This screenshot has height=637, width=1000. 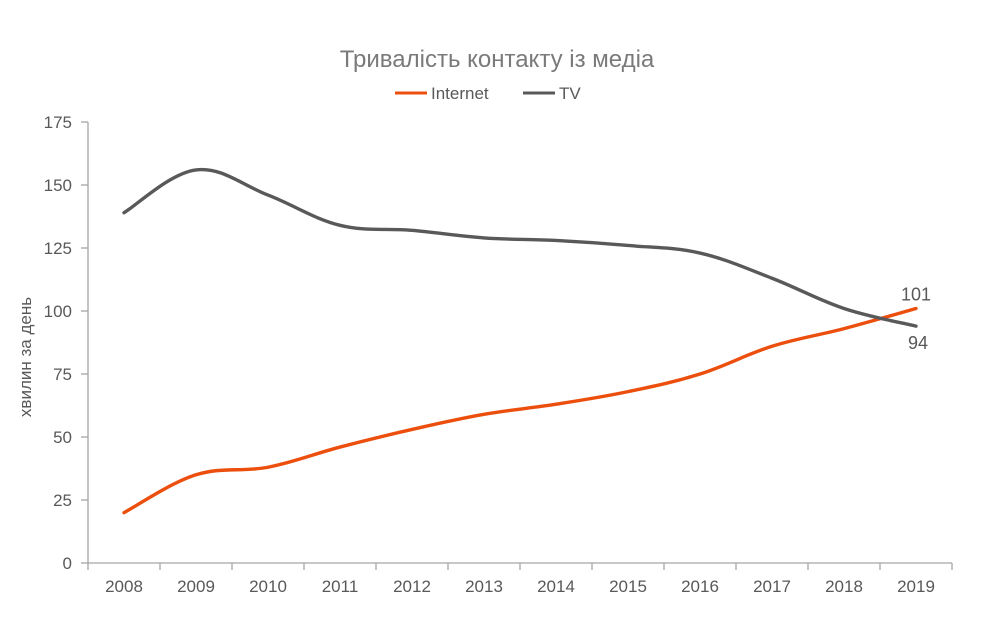 I want to click on y-ticks: 0 25 50 75 100 125 150 175, so click(x=66, y=343).